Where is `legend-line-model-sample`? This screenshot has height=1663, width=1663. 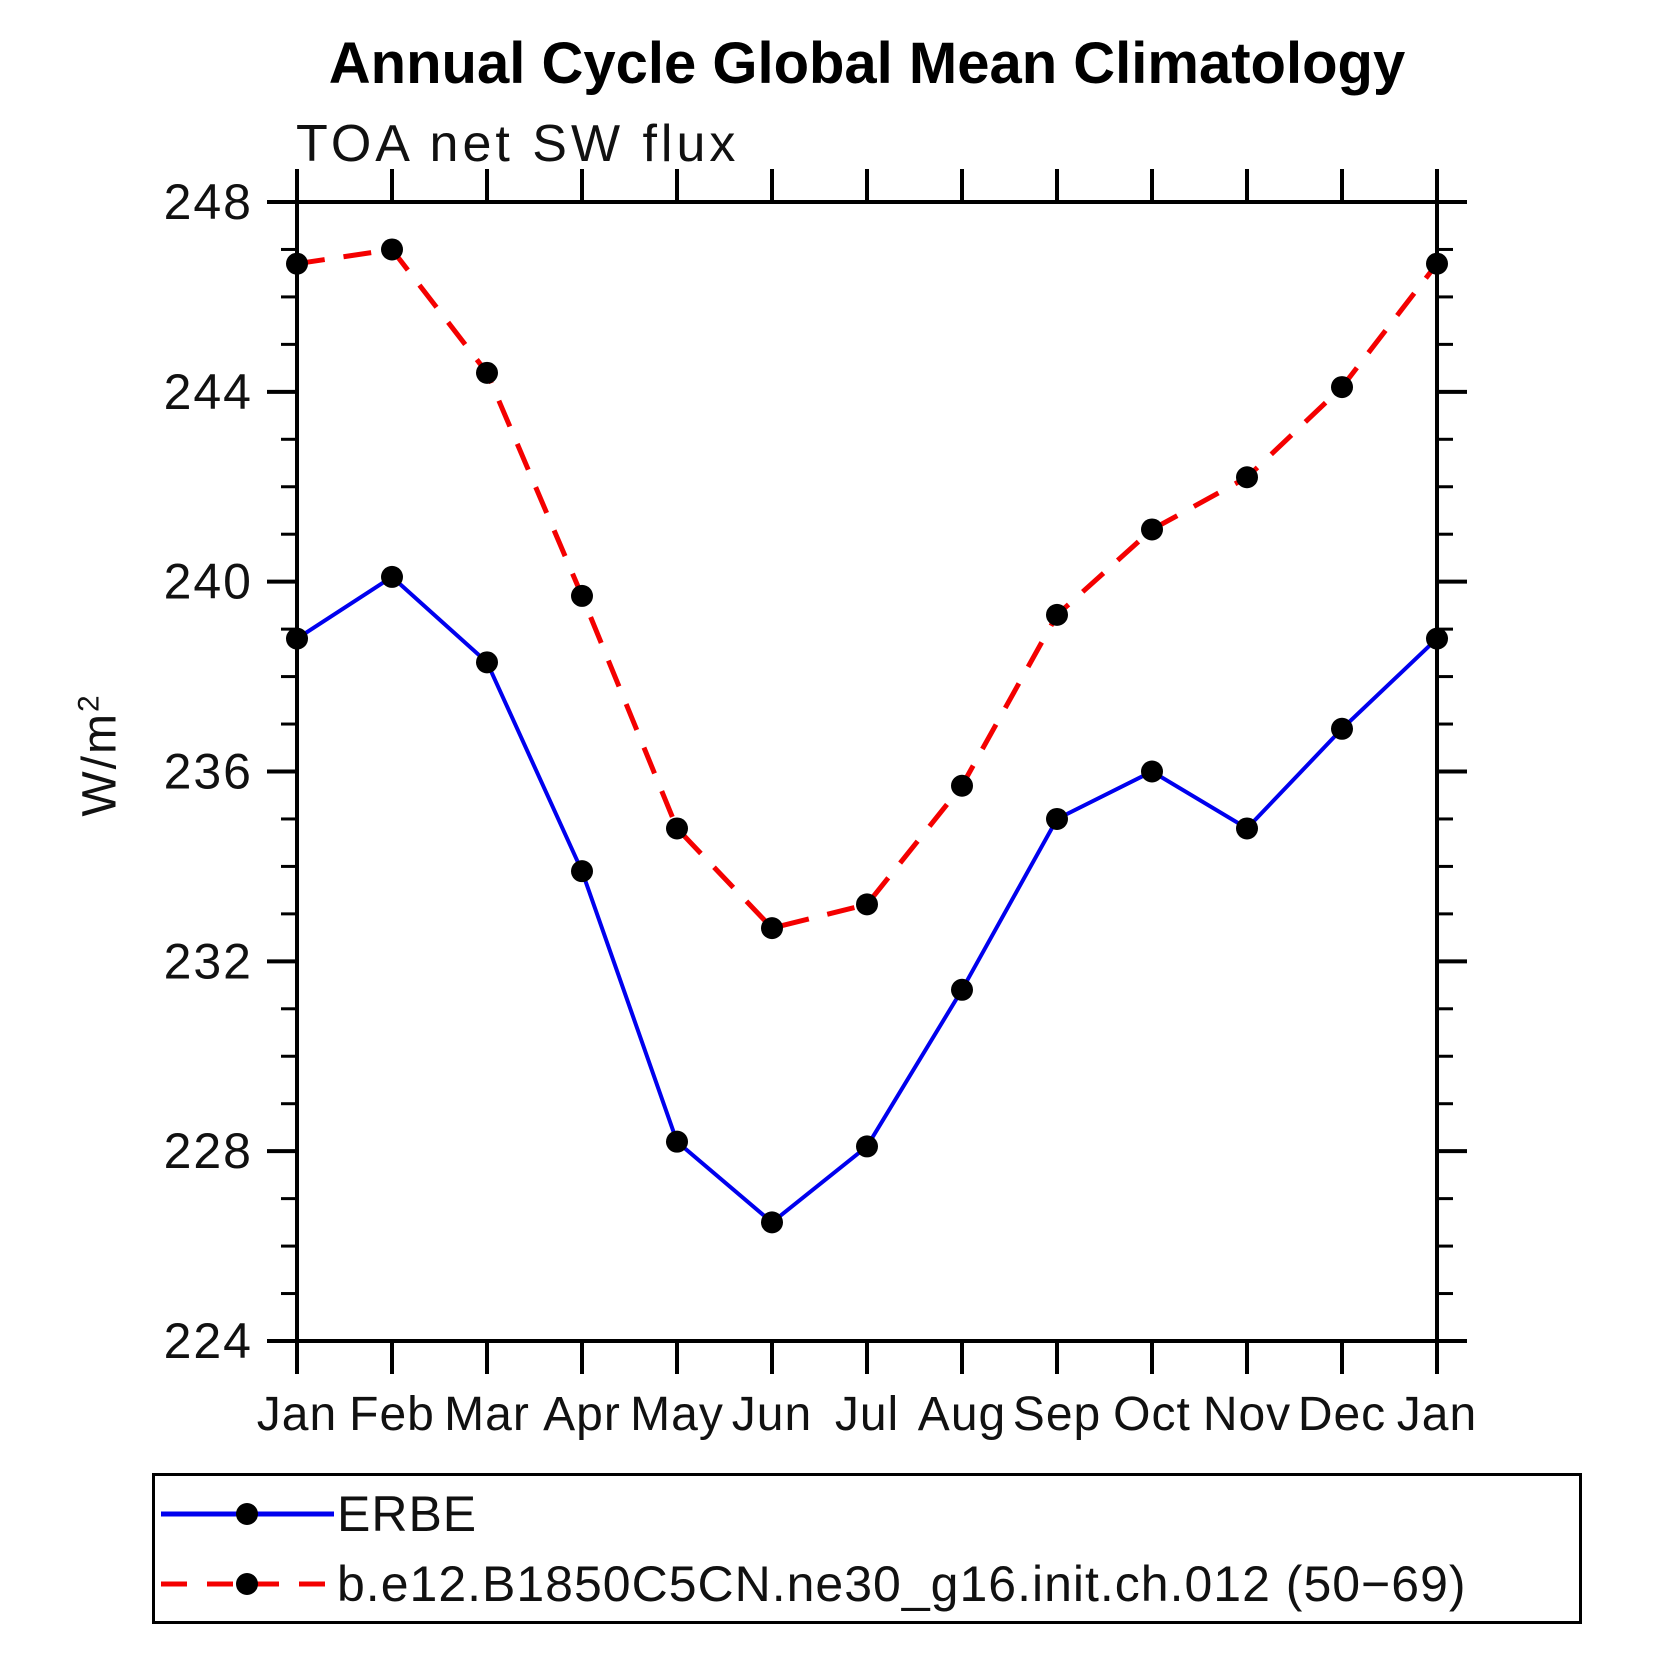
legend-line-model-sample is located at coordinates (247, 1584).